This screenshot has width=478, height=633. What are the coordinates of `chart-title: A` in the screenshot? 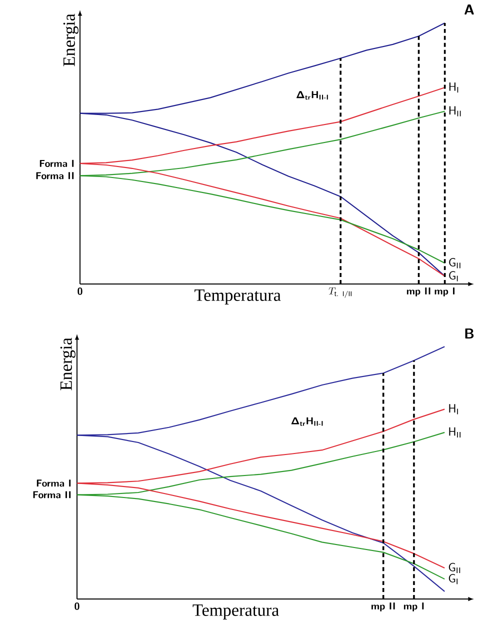 It's located at (469, 9).